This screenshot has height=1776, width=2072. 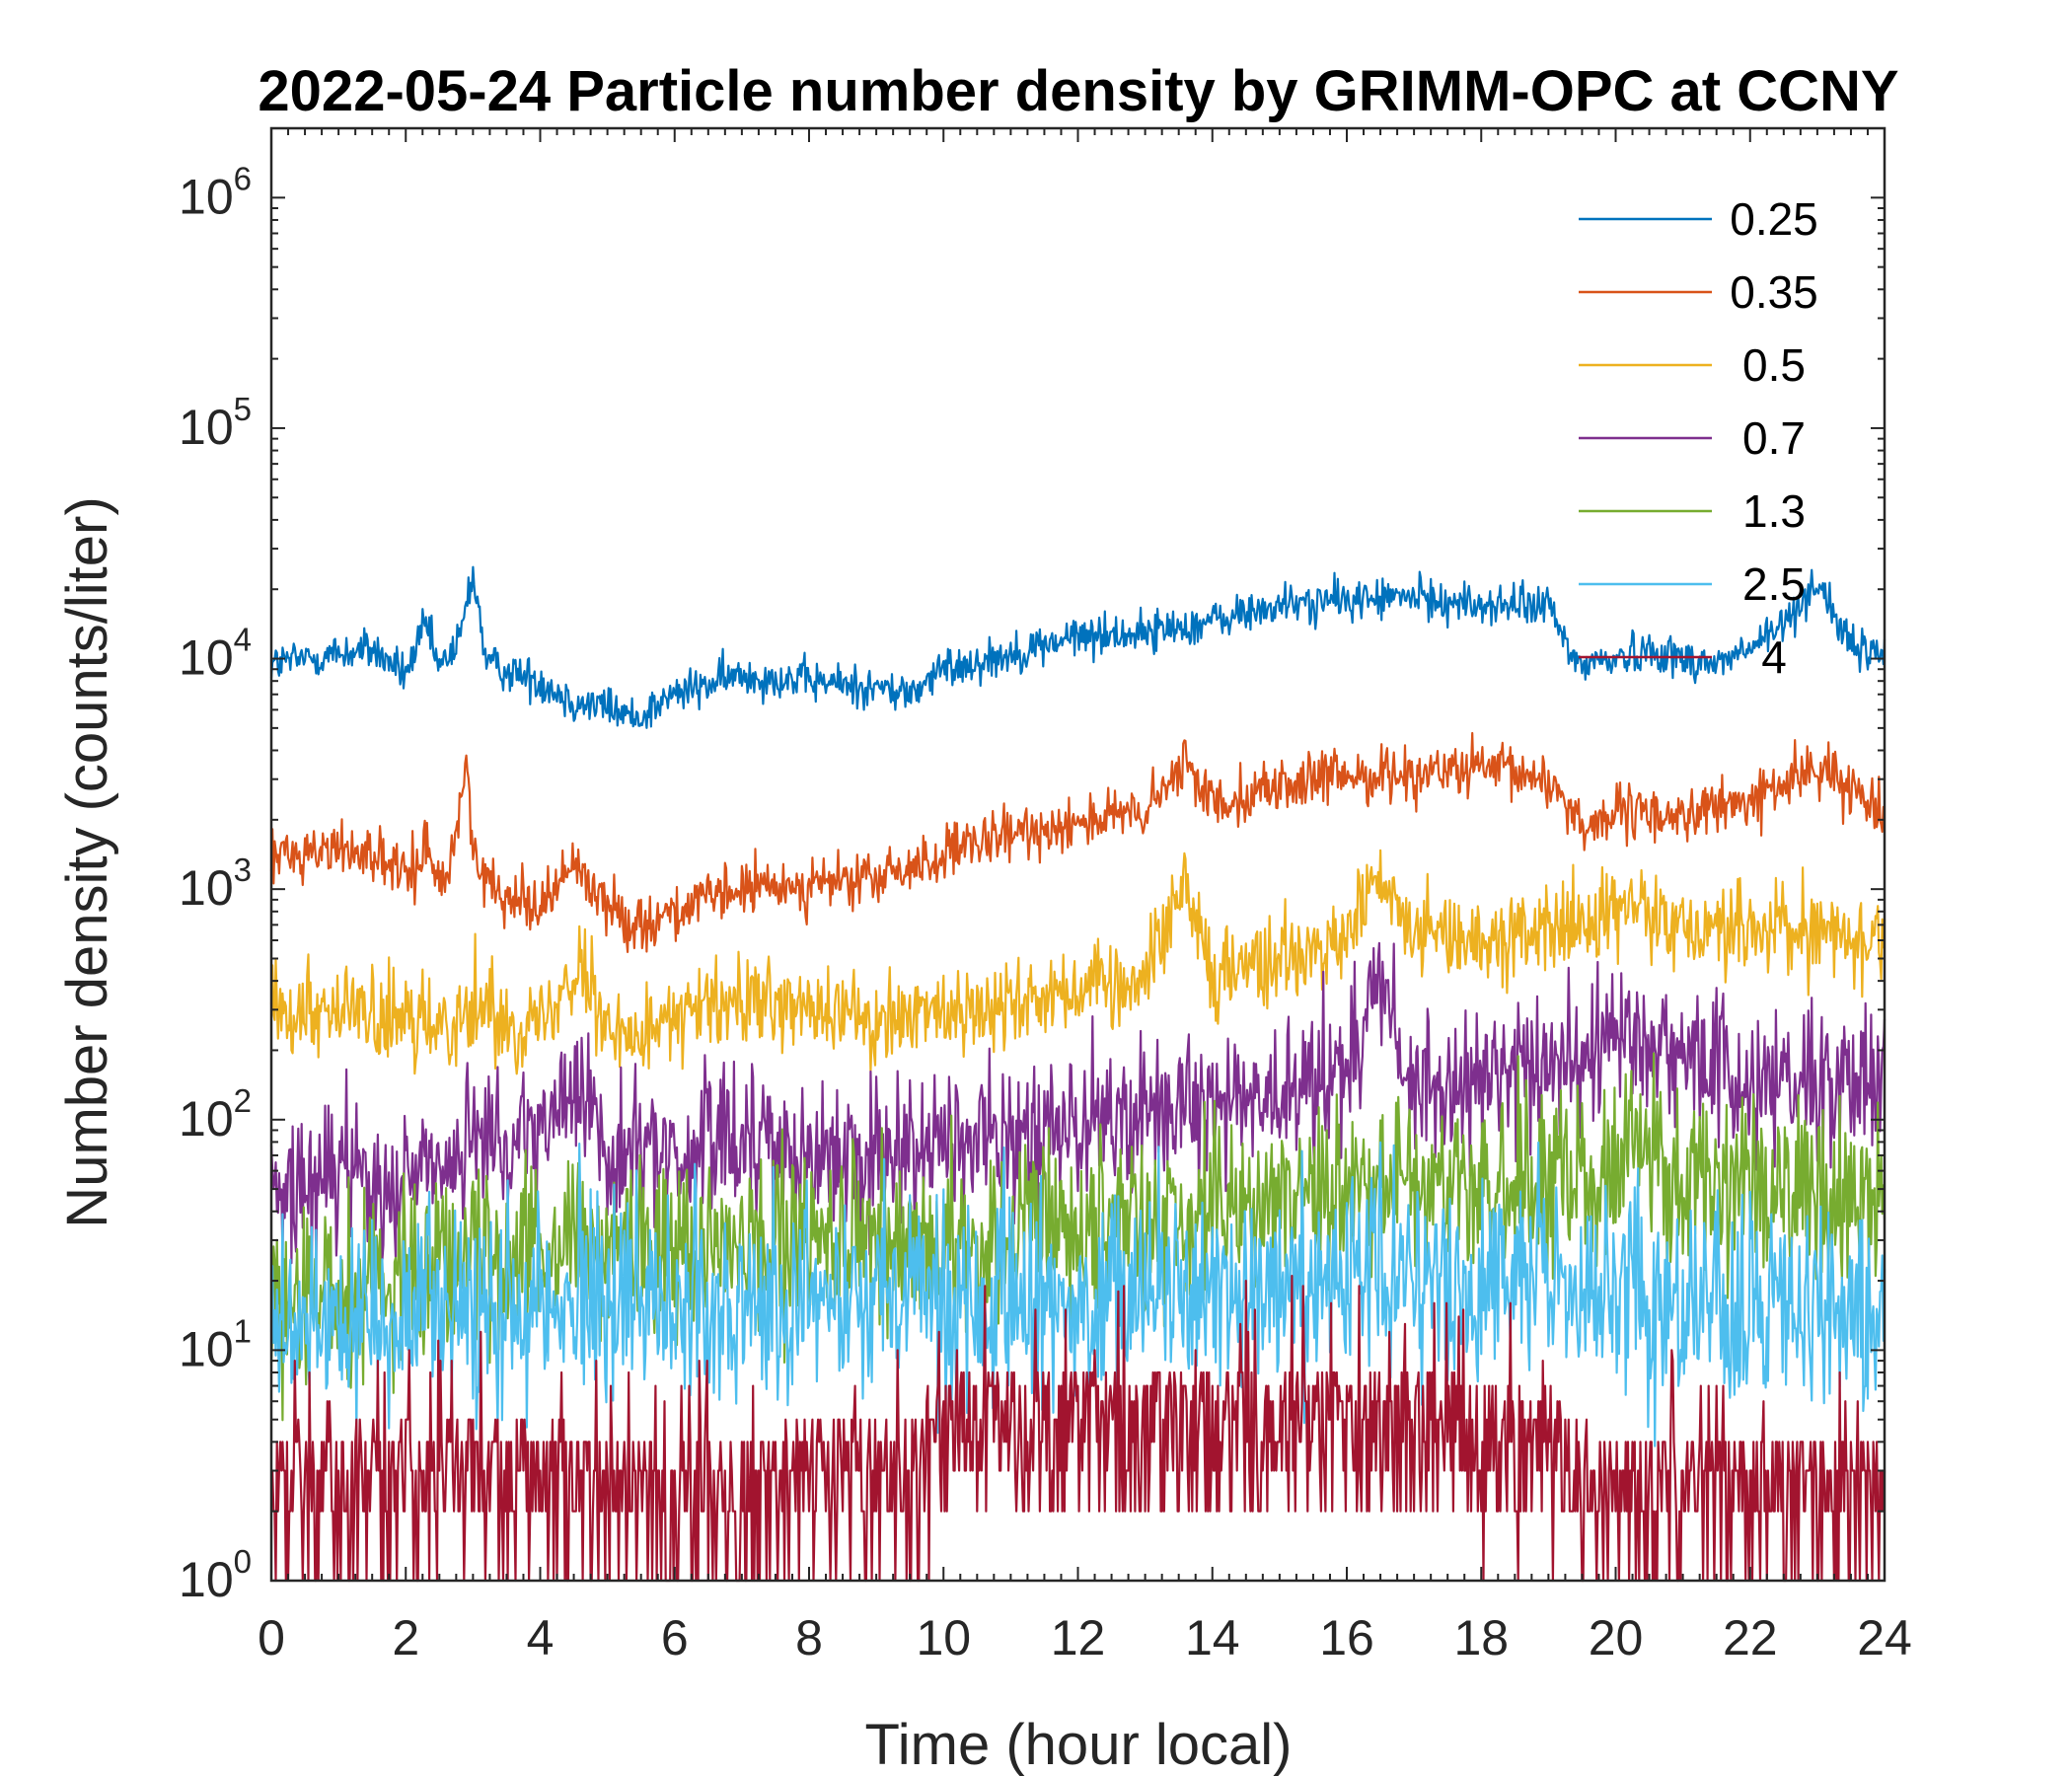 What do you see at coordinates (216, 192) in the screenshot?
I see `y-tick-label: 10⁶` at bounding box center [216, 192].